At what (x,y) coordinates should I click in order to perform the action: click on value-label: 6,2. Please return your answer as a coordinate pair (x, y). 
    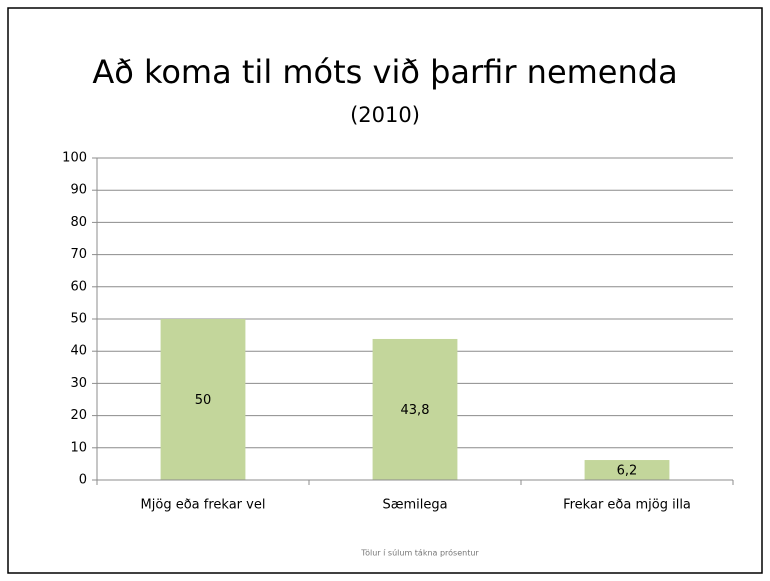
    Looking at the image, I should click on (627, 471).